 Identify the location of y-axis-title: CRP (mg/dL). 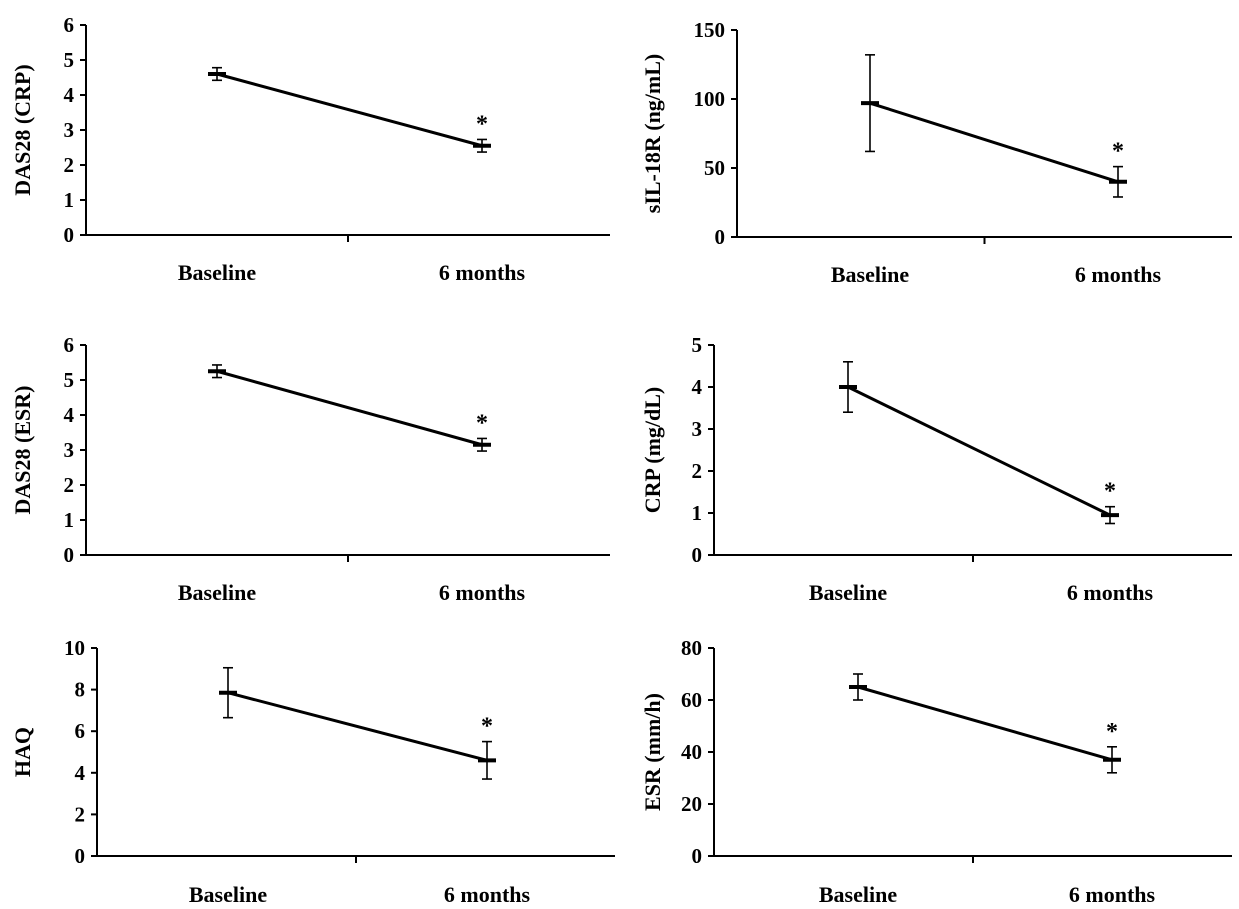
(652, 450).